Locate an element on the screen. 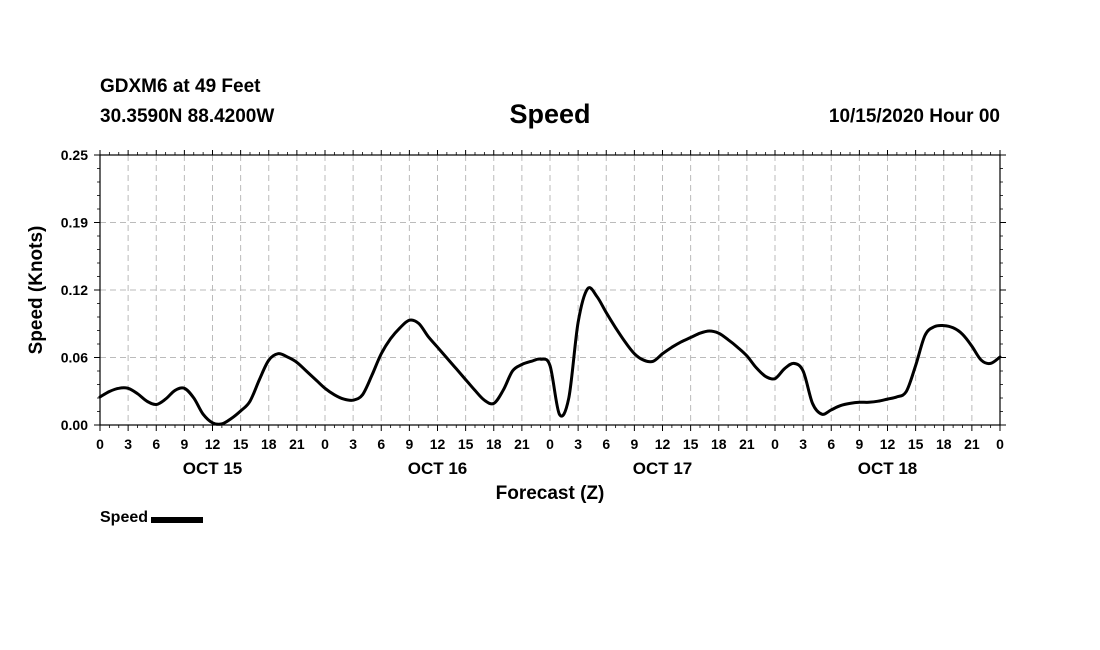 This screenshot has width=1100, height=650. y-tick-label: 0.12 is located at coordinates (74, 290).